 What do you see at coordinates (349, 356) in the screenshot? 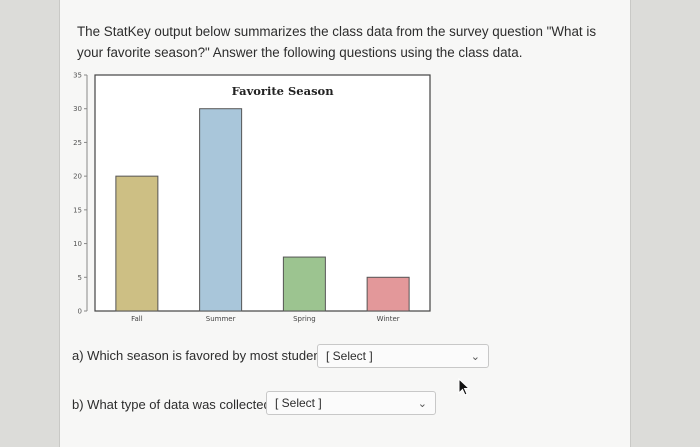
I see `question-a-select-value: [ Select ]` at bounding box center [349, 356].